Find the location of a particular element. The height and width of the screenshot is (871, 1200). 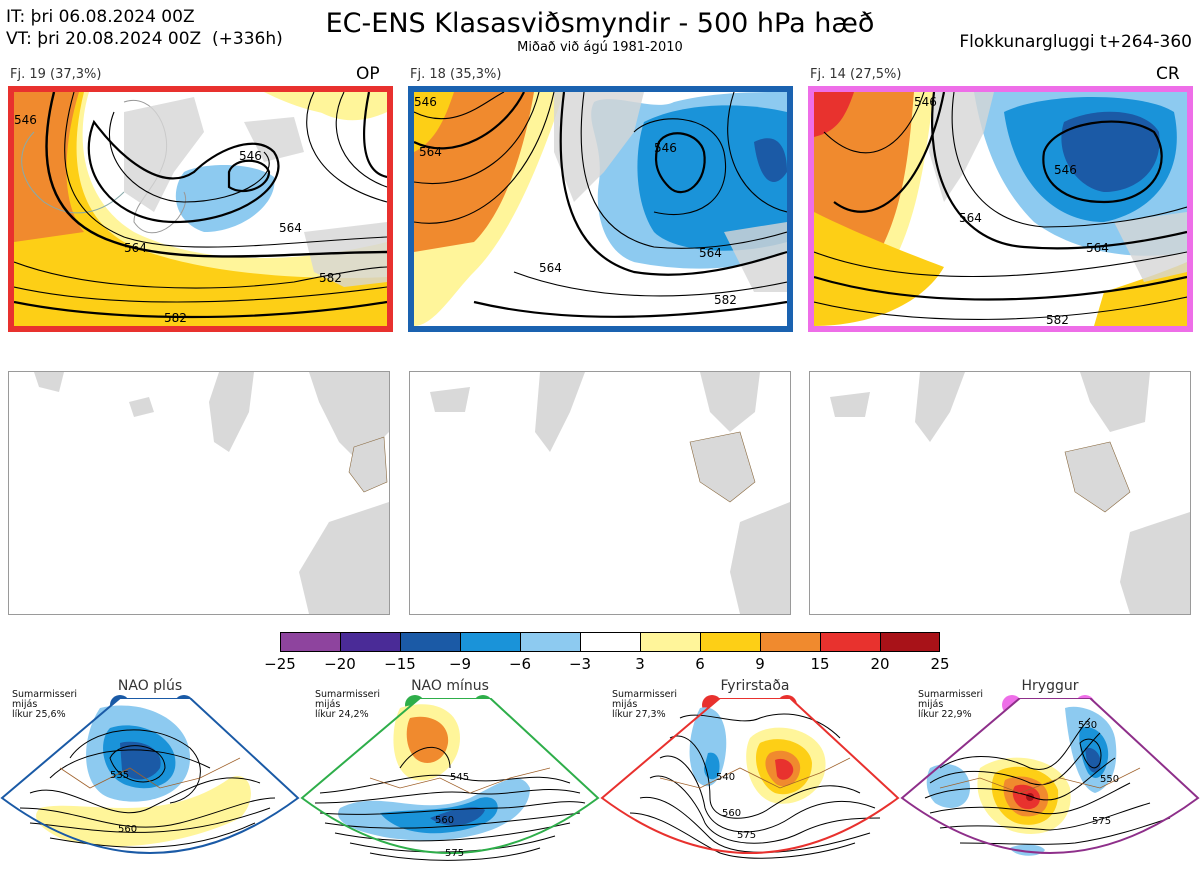

regime-map: 530 550 575 is located at coordinates (1050, 777).